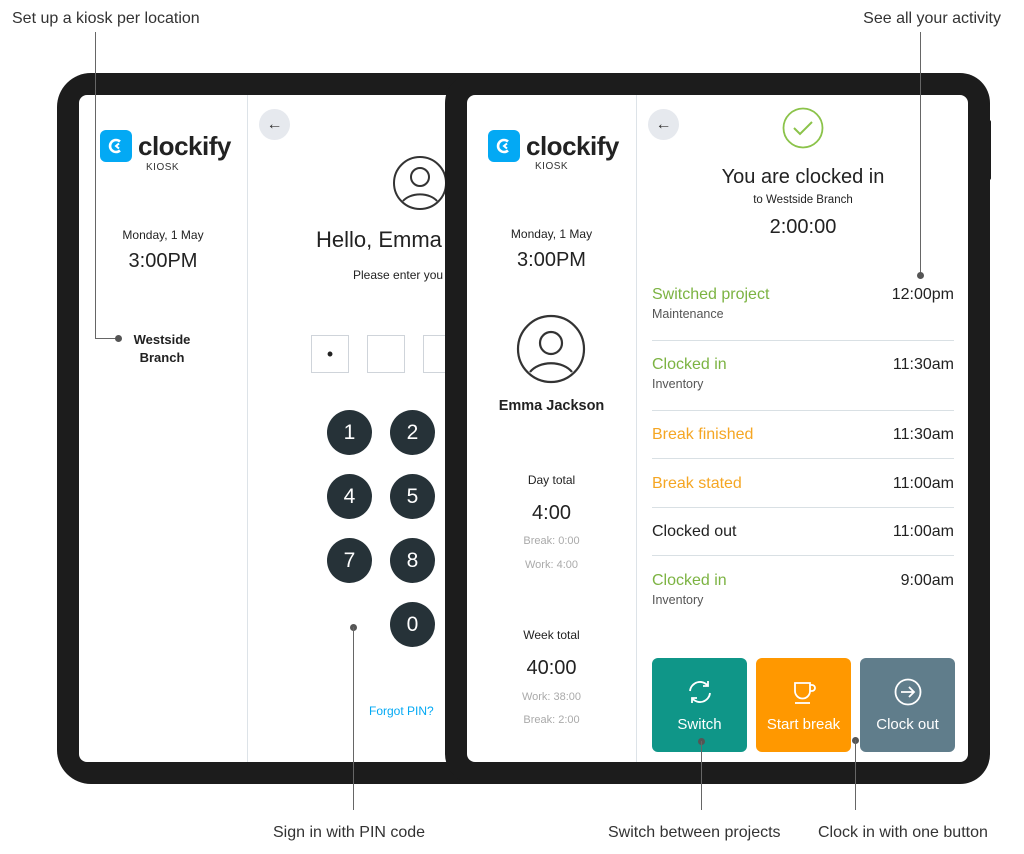  I want to click on annotation-clock-in-one-button: Clock in with one button, so click(903, 832).